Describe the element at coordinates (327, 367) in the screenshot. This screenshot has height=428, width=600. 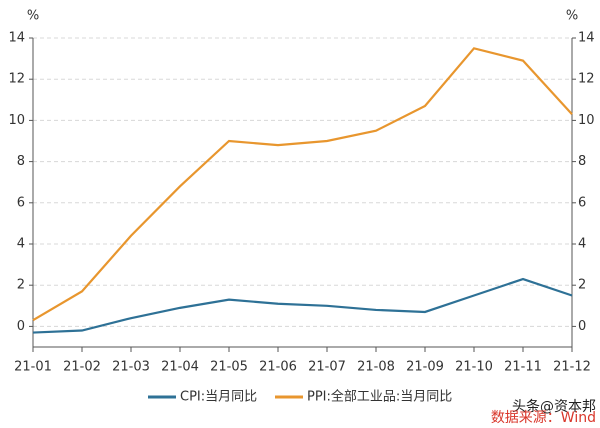
I see `x-tick-label: 21-07` at that location.